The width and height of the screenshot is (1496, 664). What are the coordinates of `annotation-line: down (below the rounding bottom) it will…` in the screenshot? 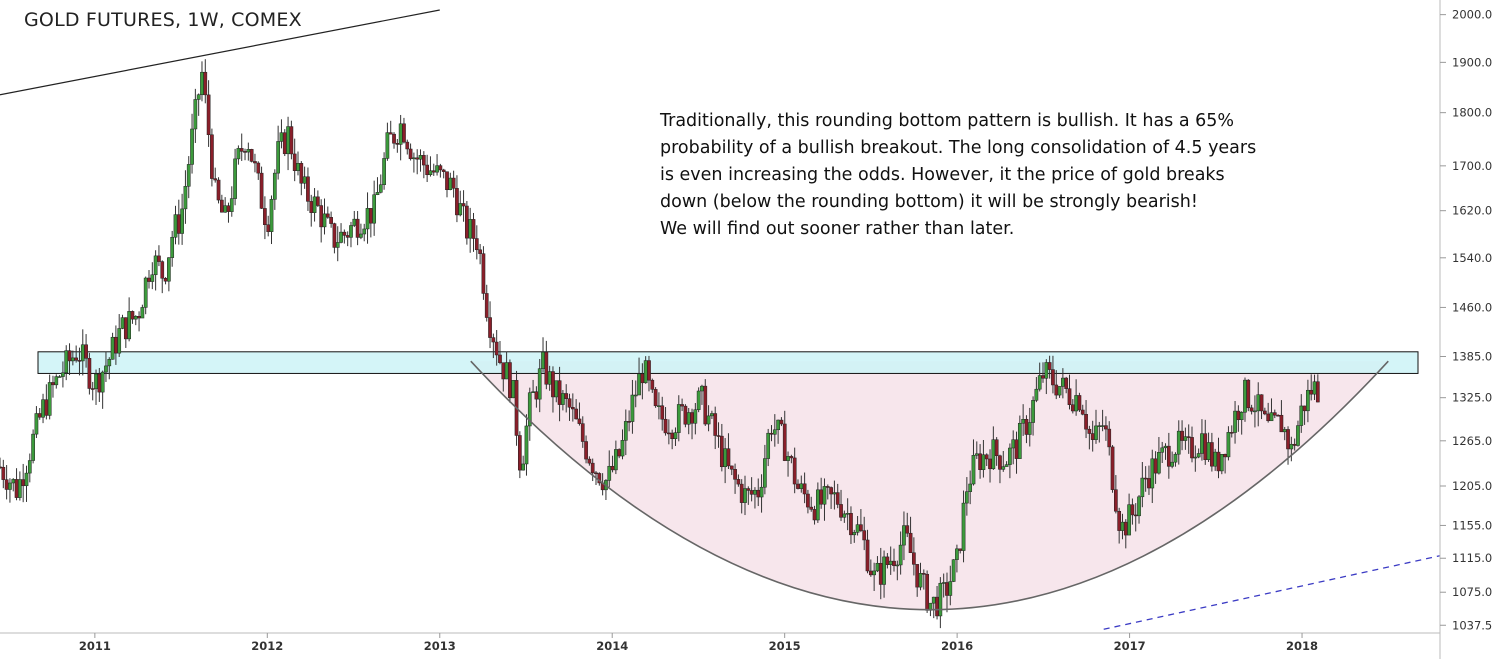 It's located at (929, 202).